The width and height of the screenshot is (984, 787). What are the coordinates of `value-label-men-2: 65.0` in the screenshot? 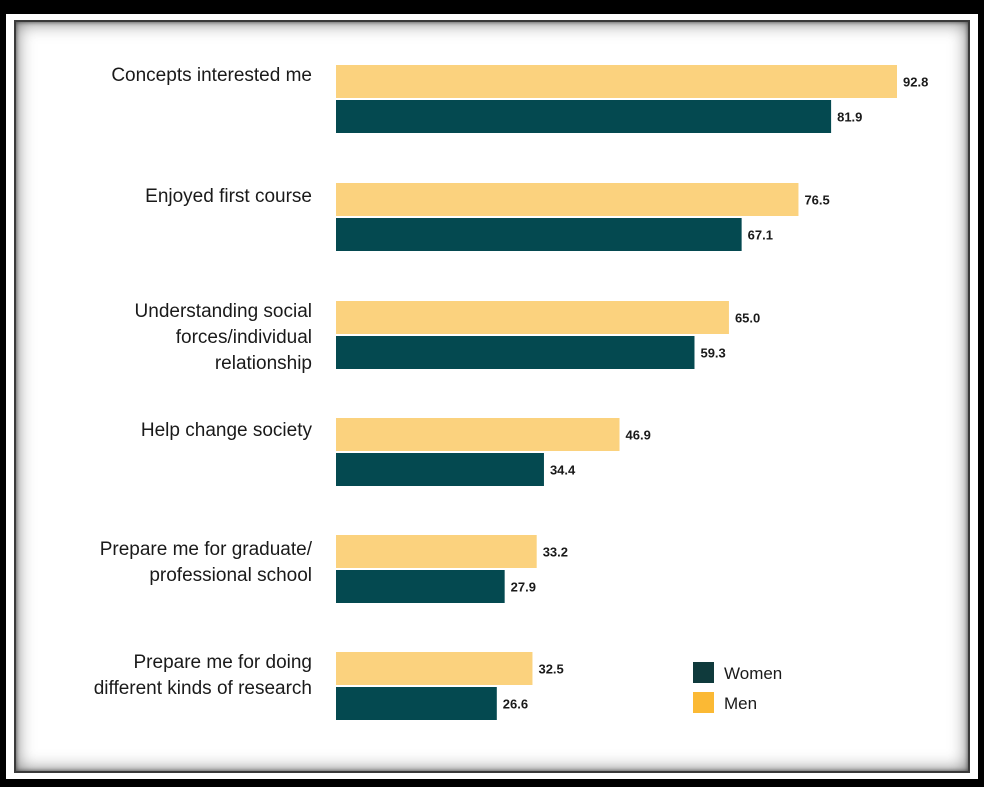 It's located at (747, 318).